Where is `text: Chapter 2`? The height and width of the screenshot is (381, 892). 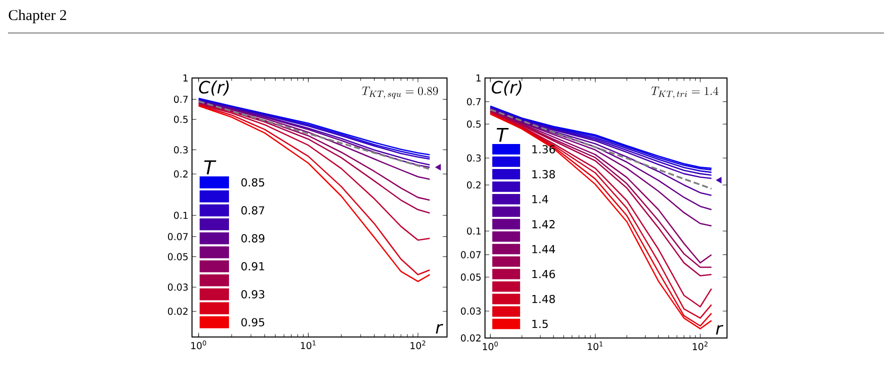
text: Chapter 2 is located at coordinates (37, 17).